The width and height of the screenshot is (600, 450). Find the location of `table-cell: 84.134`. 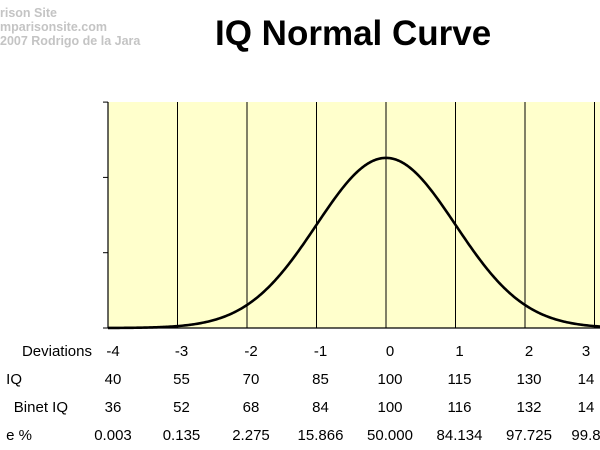

table-cell: 84.134 is located at coordinates (459, 435).